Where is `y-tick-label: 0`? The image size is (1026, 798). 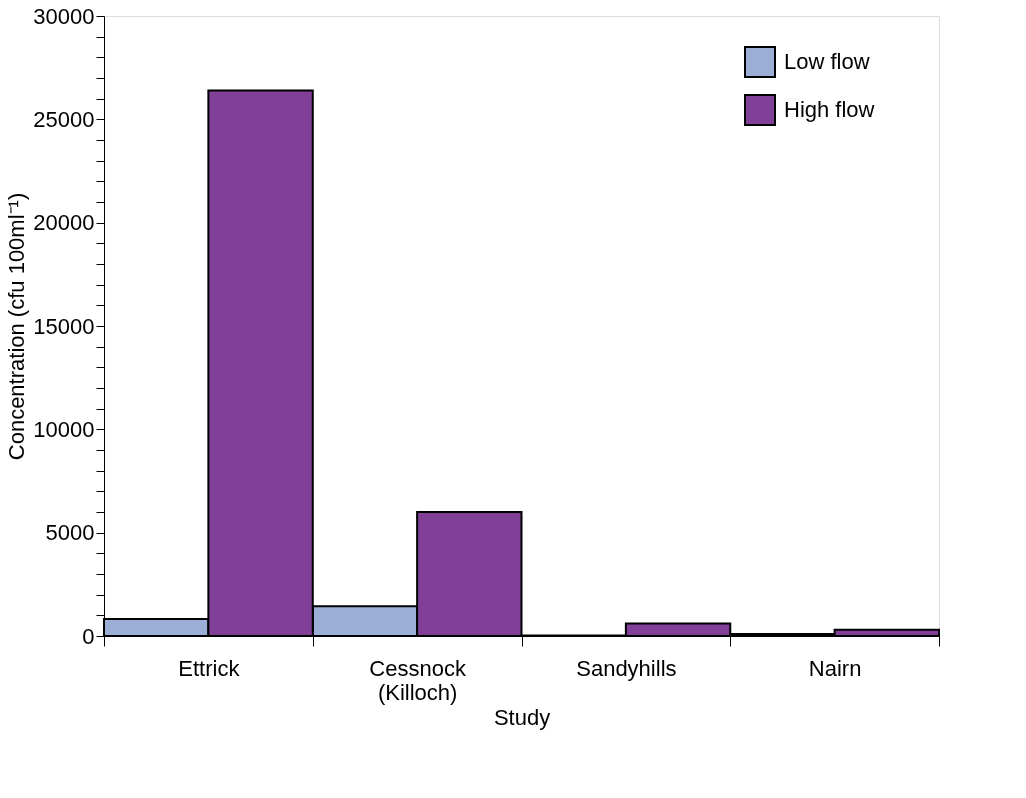 y-tick-label: 0 is located at coordinates (88, 636).